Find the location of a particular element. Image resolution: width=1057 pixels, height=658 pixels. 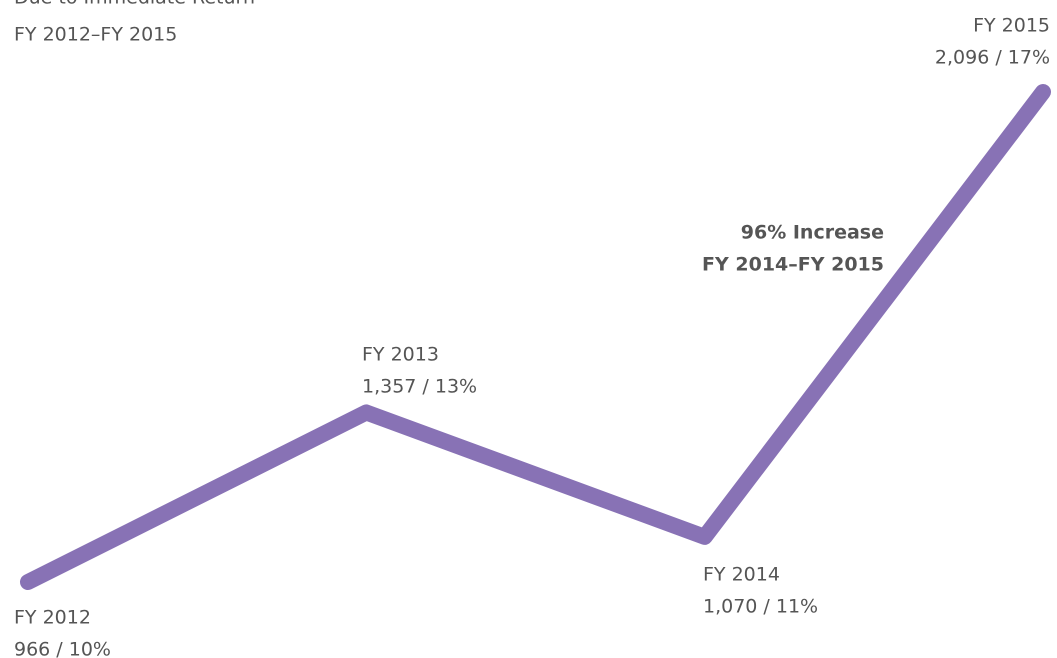

category-label: FY 2013 is located at coordinates (400, 355).